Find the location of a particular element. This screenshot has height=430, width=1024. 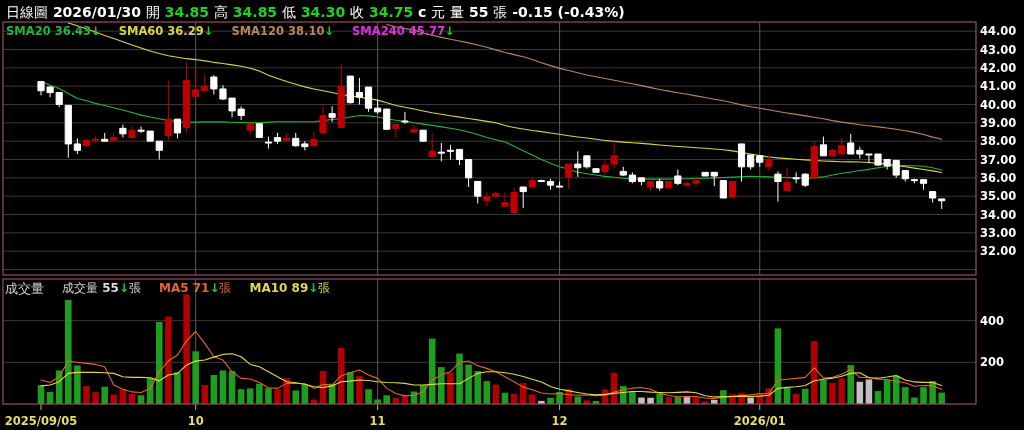

y-tick-label: 400 is located at coordinates (992, 320).